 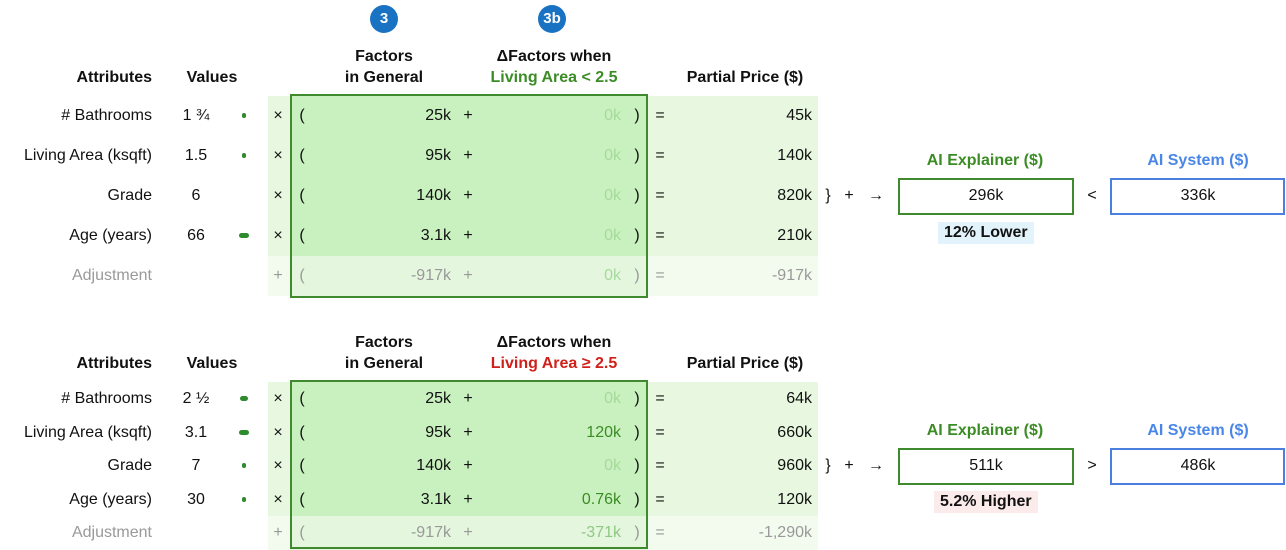 What do you see at coordinates (799, 115) in the screenshot?
I see `partial-price: 45k` at bounding box center [799, 115].